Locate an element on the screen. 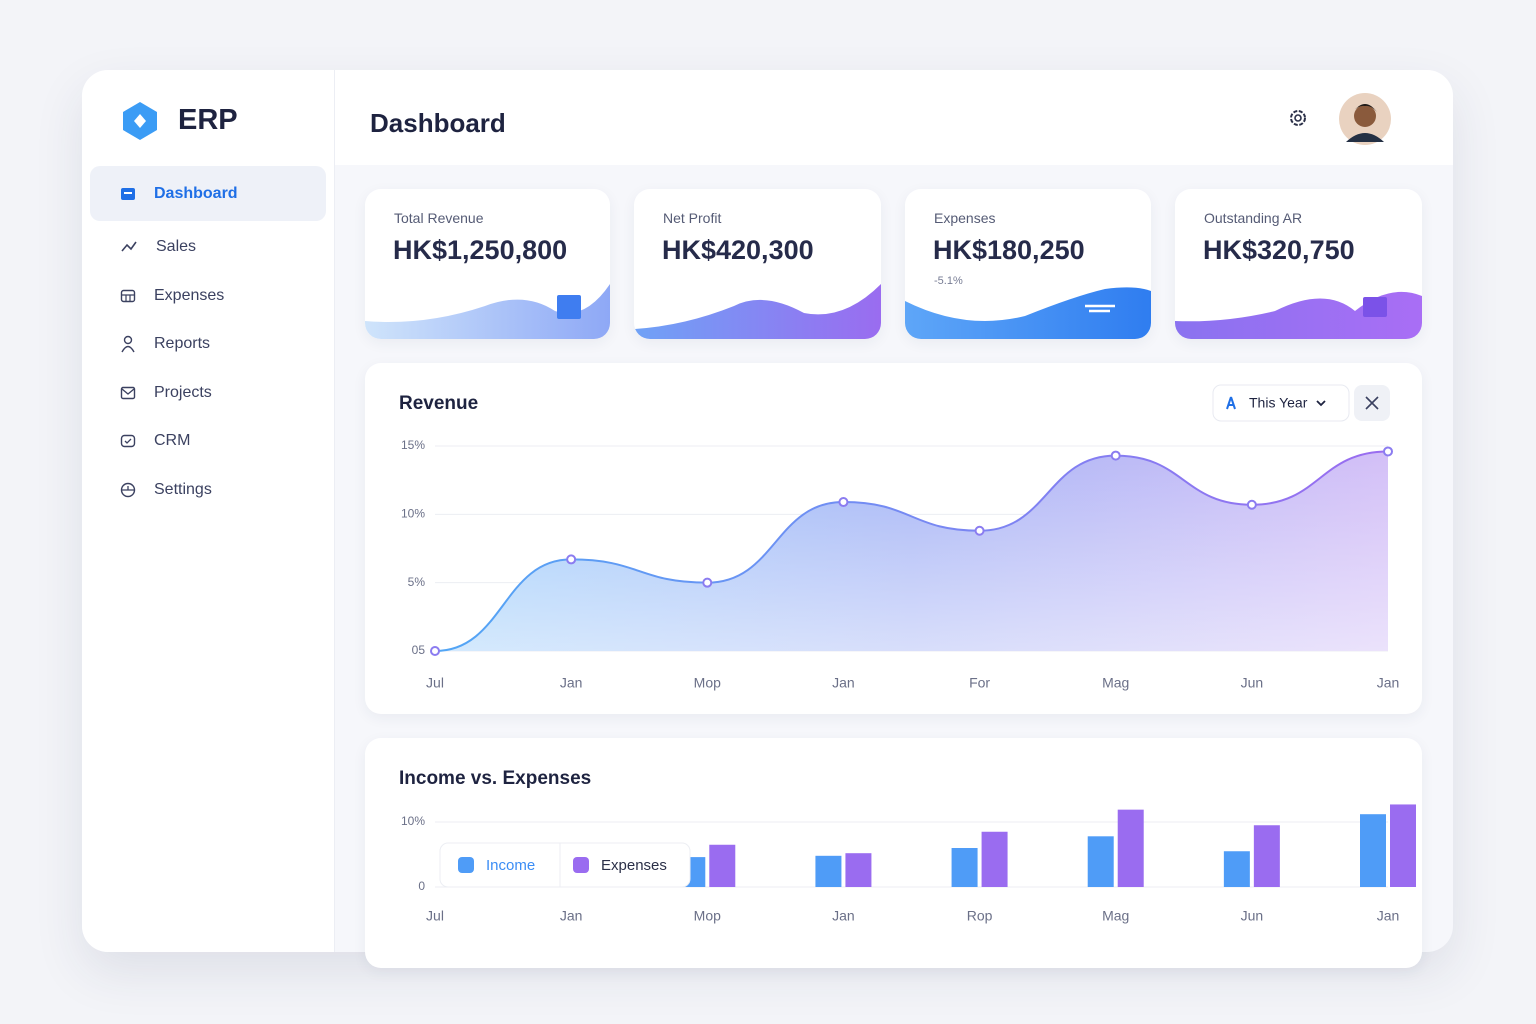 This screenshot has width=1536, height=1024. stat-card: Total Revenue HK$1,250,800 is located at coordinates (487, 264).